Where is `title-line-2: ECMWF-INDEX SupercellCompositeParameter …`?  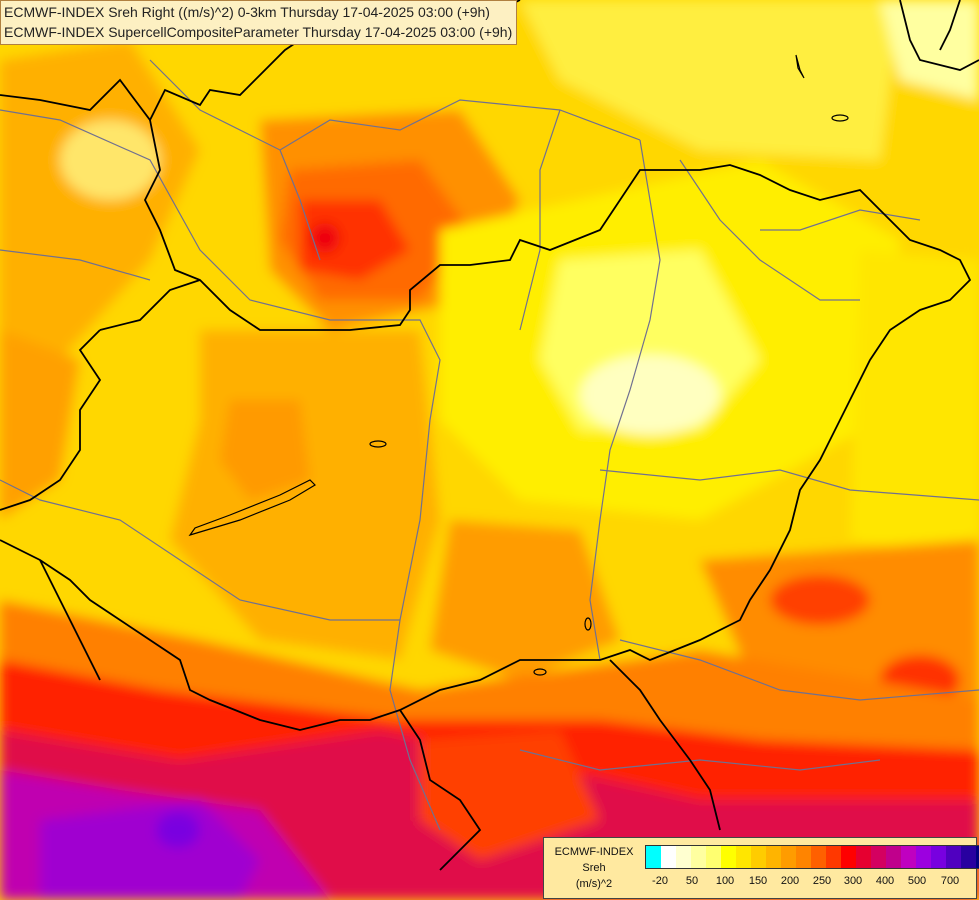
title-line-2: ECMWF-INDEX SupercellCompositeParameter … is located at coordinates (258, 32).